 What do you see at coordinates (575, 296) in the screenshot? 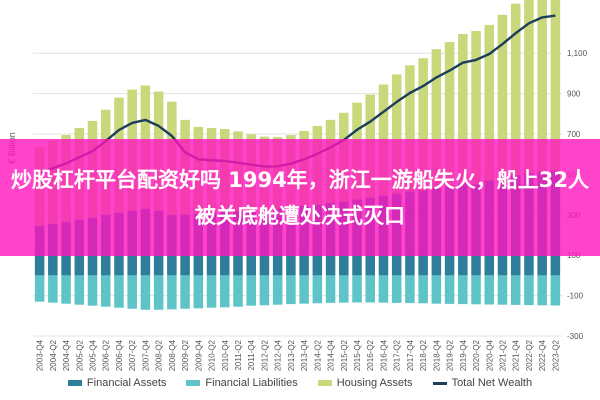
I see `y-tick-label: -100` at bounding box center [575, 296].